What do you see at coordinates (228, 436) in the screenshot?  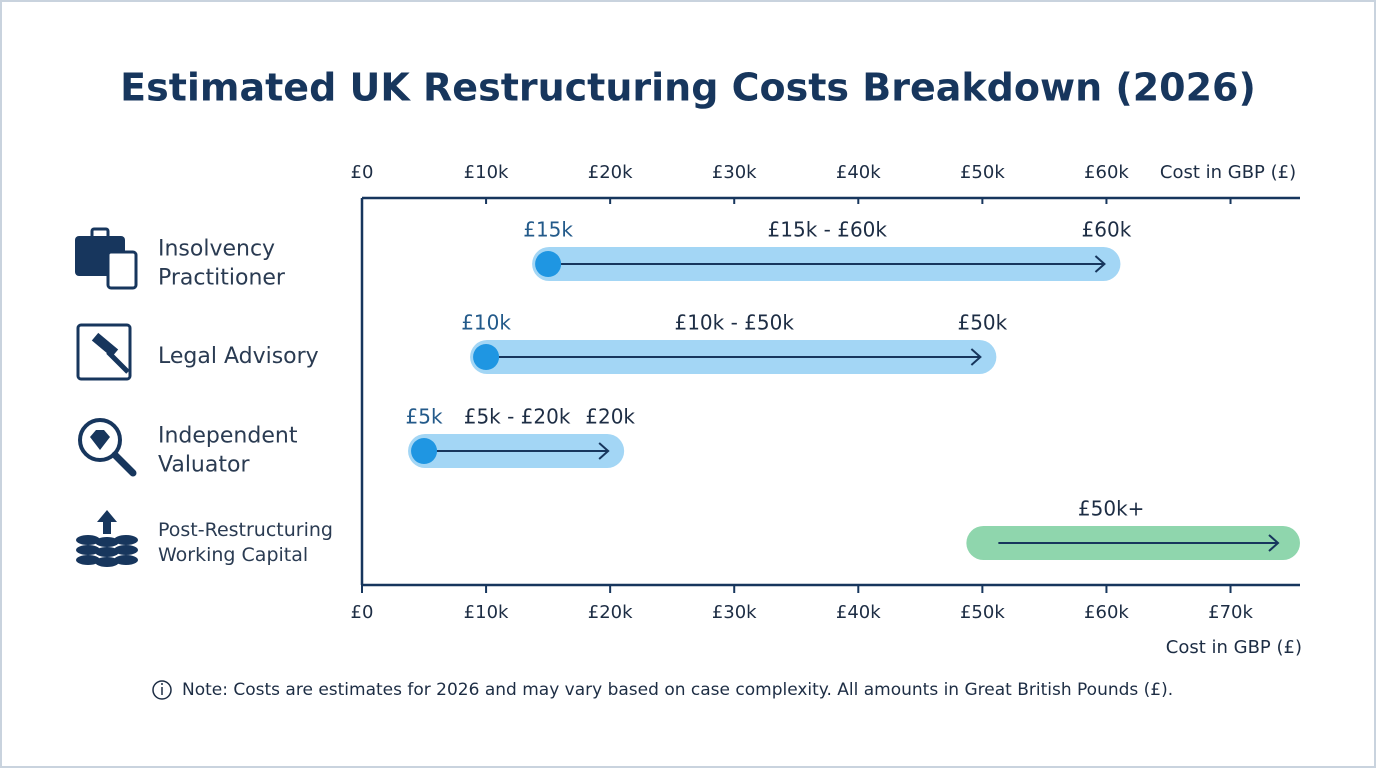 I see `category-label: Independent` at bounding box center [228, 436].